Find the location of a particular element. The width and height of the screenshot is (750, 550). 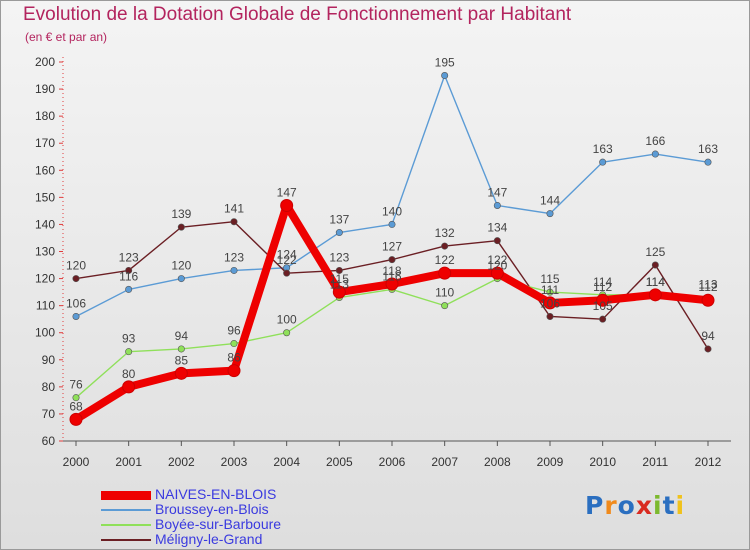

data-label: 93 is located at coordinates (129, 339).